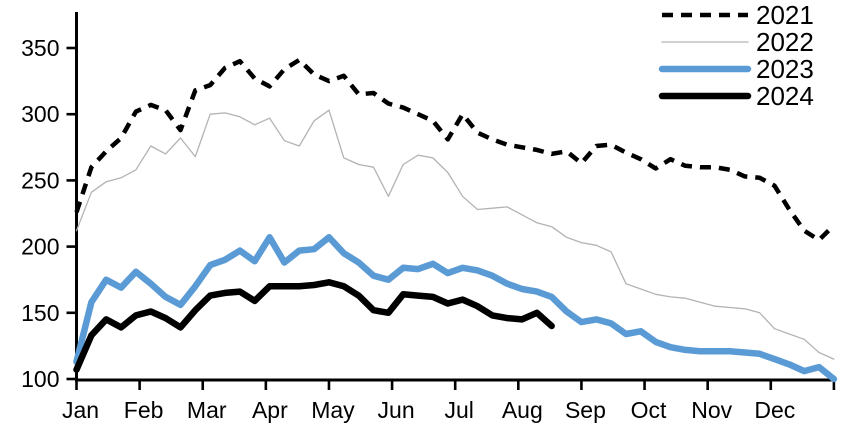 This screenshot has height=430, width=852. Describe the element at coordinates (40, 247) in the screenshot. I see `y-tick-label: 200` at that location.